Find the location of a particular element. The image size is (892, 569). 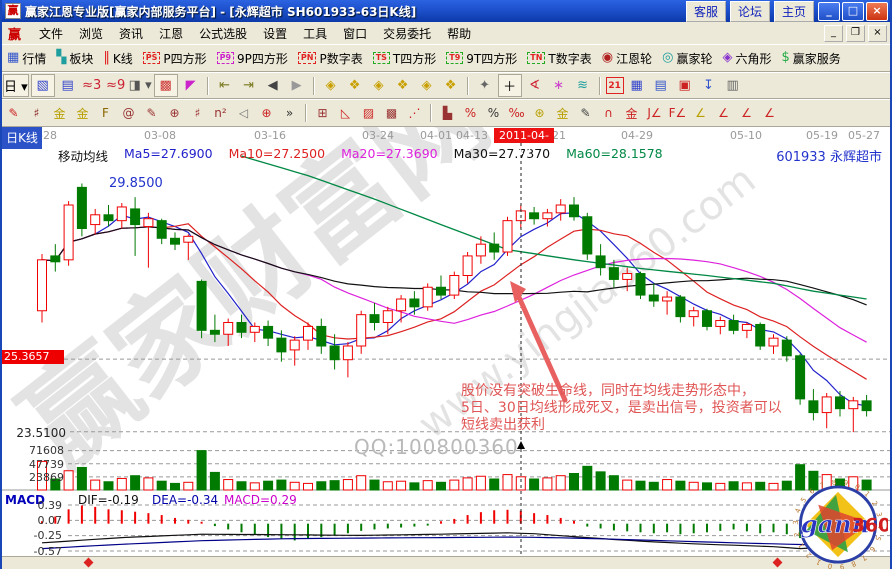

calculator-button: ▦ is located at coordinates (636, 85).